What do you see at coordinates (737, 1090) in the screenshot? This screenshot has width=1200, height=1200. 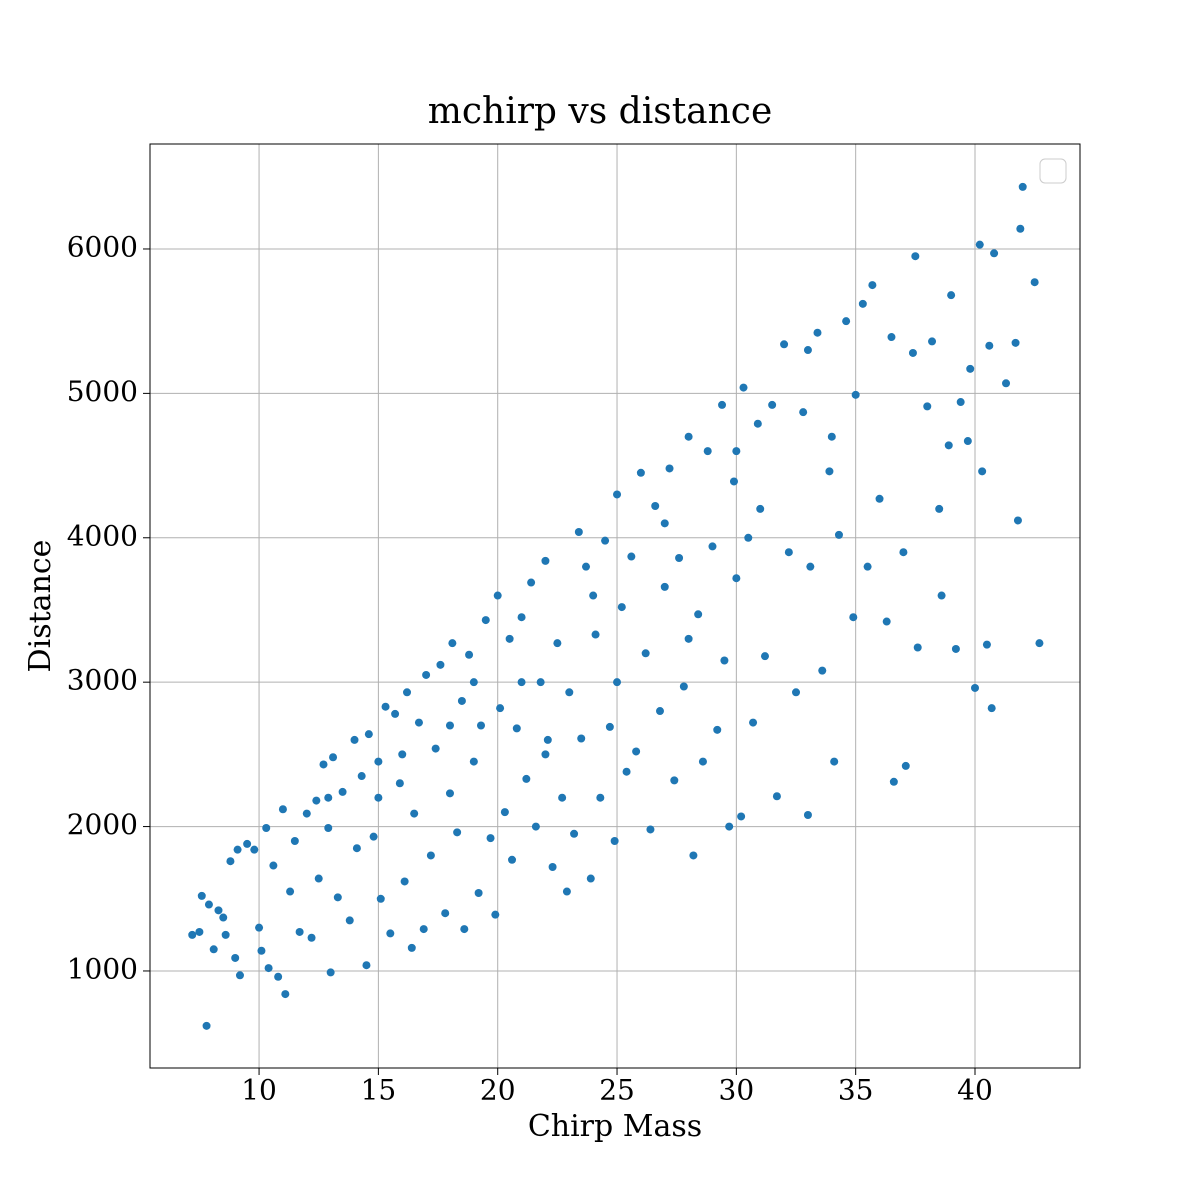 I see `x-tick-label: 30` at bounding box center [737, 1090].